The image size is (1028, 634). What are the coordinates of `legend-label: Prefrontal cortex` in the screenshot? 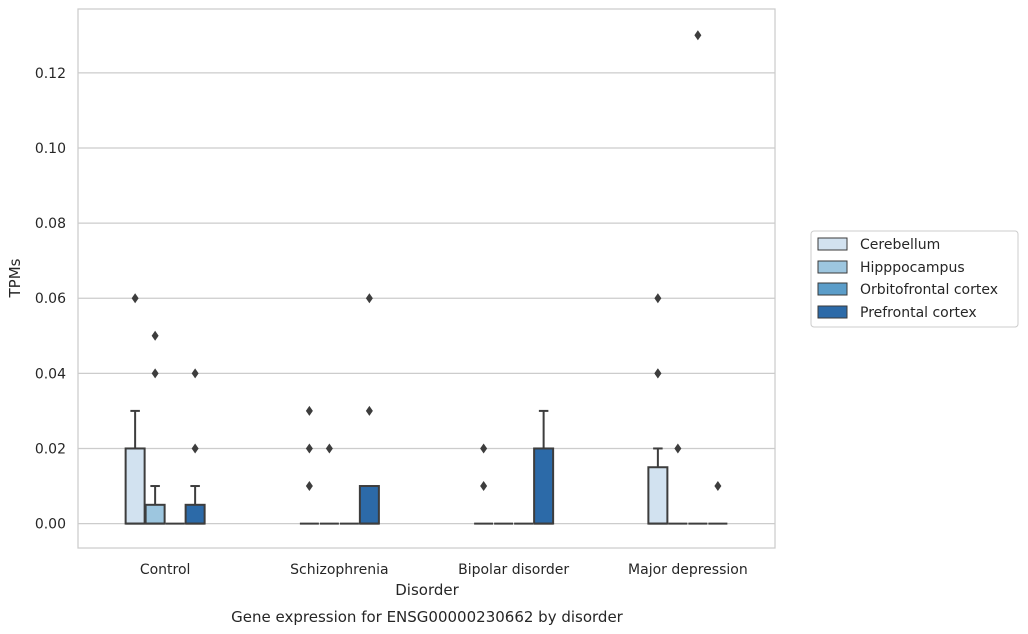 It's located at (918, 313).